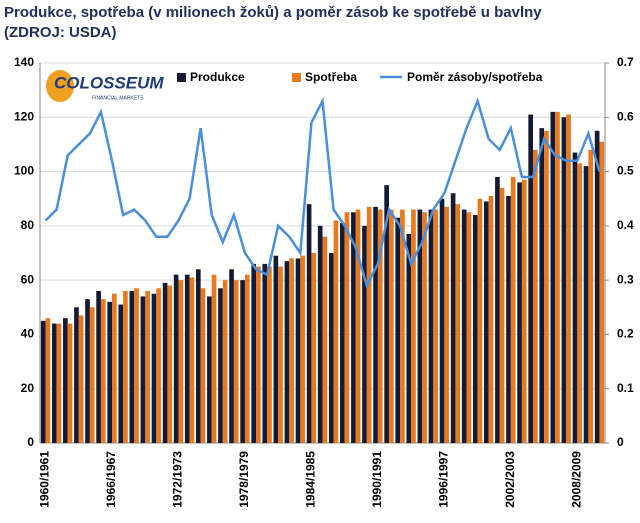 The width and height of the screenshot is (640, 523). What do you see at coordinates (60, 86) in the screenshot?
I see `logo-icon` at bounding box center [60, 86].